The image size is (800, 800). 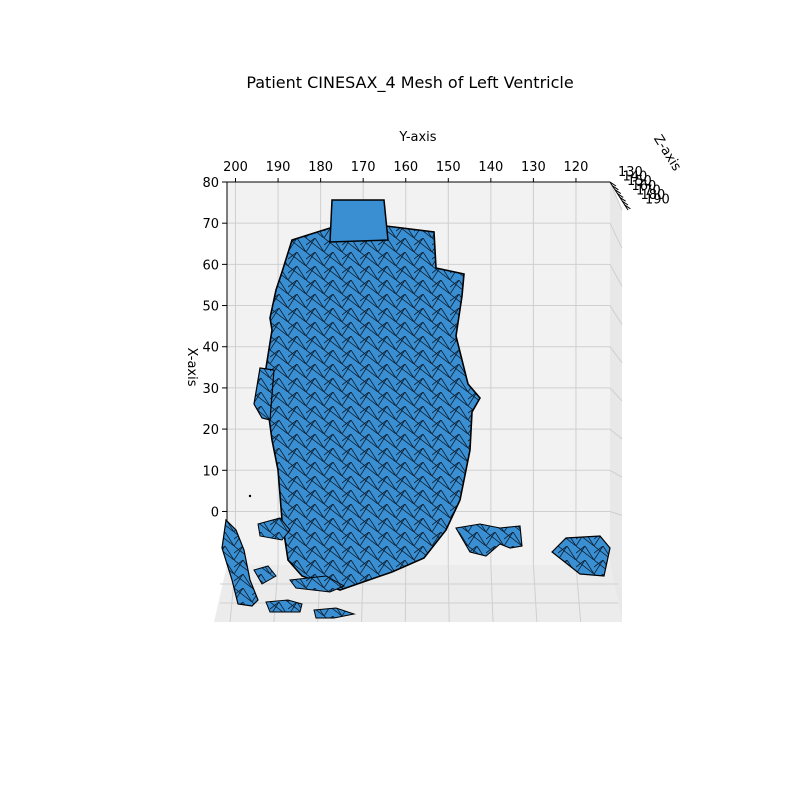 I want to click on y-tick-label: 190, so click(x=278, y=167).